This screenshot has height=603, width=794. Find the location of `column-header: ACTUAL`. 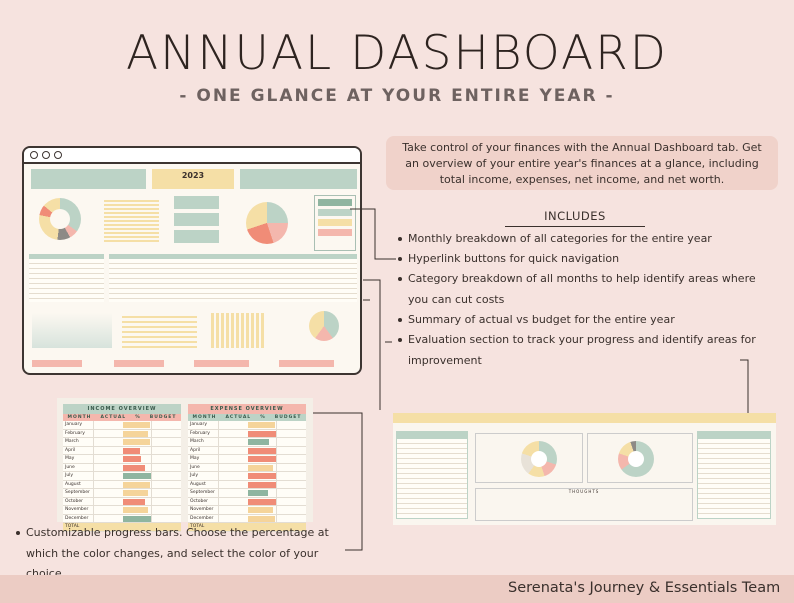

column-header: ACTUAL is located at coordinates (238, 417).